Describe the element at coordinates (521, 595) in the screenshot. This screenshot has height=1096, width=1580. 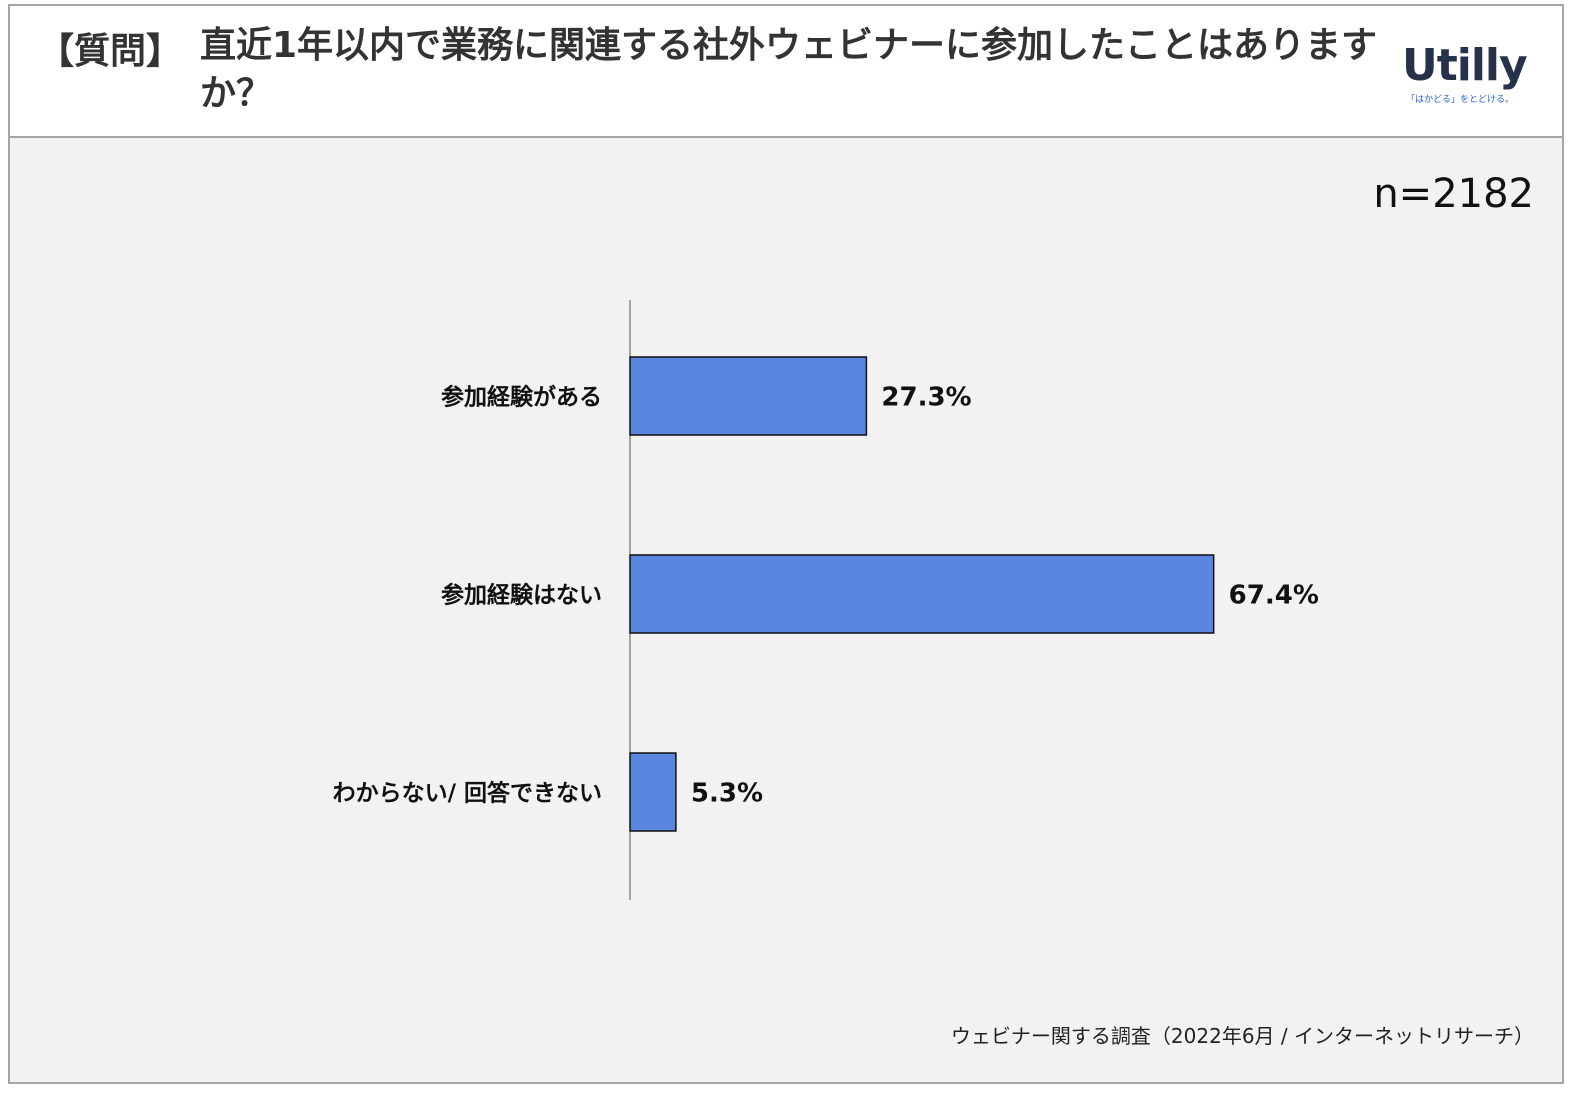
I see `category-label-1: 参加経験はない` at that location.